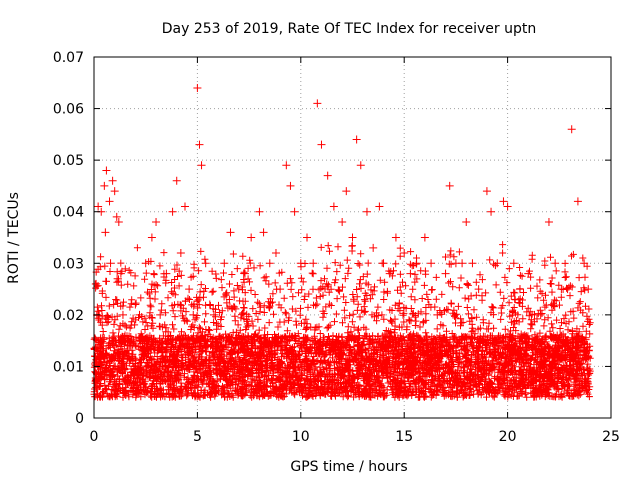 This screenshot has height=480, width=640. I want to click on x-tick-label: 25, so click(611, 437).